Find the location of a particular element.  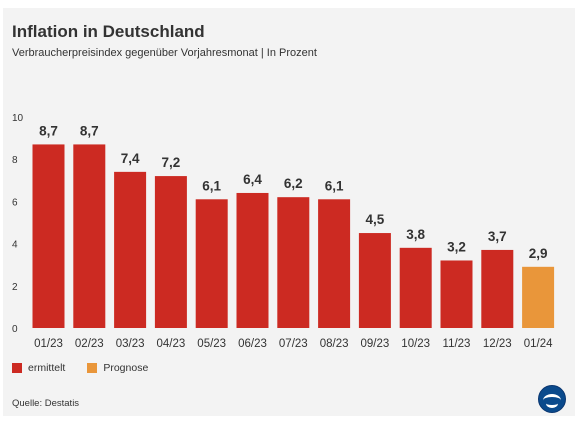

ard-tagesschau-logo-icon is located at coordinates (552, 399).